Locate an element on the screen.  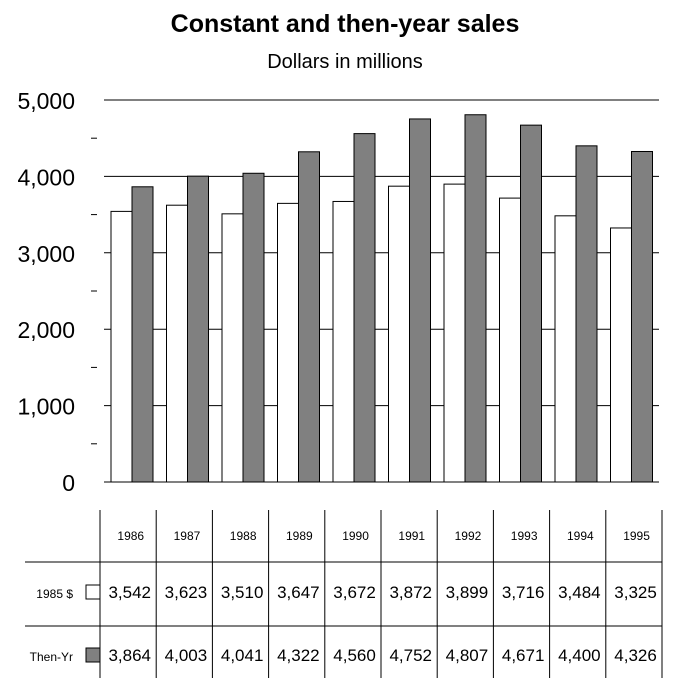
x-category-label: 1988 is located at coordinates (243, 536).